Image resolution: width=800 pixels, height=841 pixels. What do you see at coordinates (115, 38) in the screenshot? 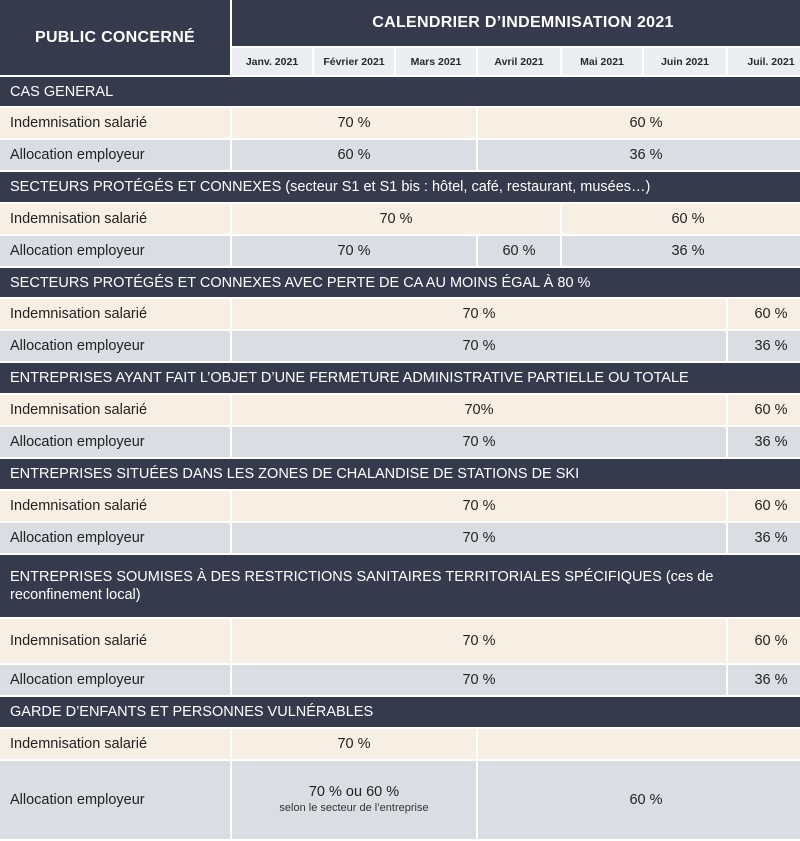
I see `public-header: PUBLIC CONCERNÉ` at bounding box center [115, 38].